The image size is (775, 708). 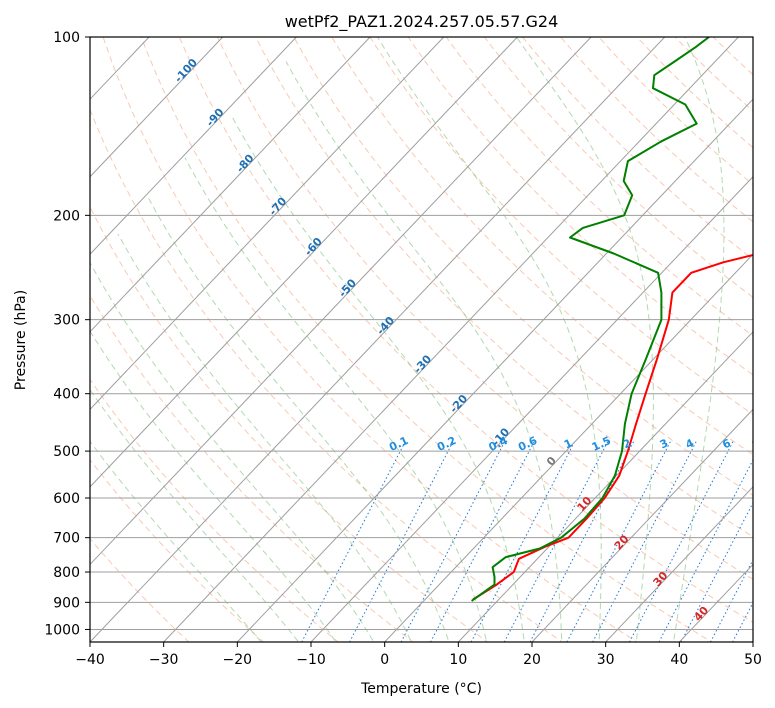 I want to click on y-tick-label: 400, so click(x=66, y=395).